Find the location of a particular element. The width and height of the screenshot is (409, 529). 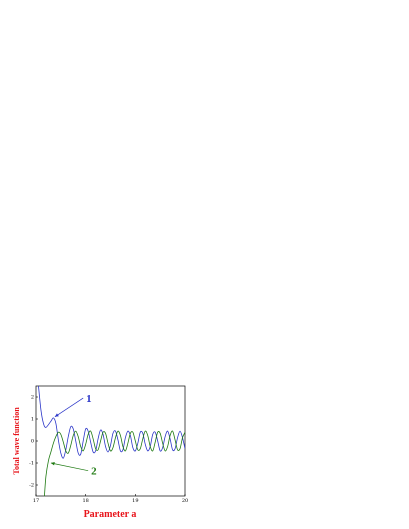

y-tick-label: 1 is located at coordinates (32, 420).